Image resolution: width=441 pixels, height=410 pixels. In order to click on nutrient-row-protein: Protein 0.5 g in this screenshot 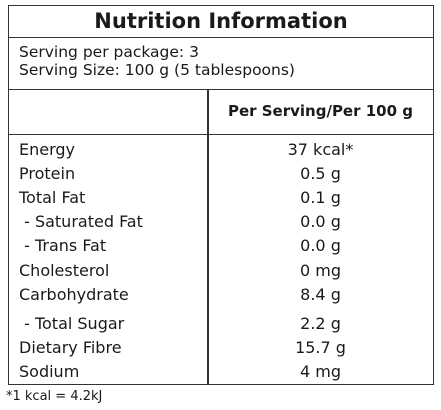, I will do `click(221, 174)`.